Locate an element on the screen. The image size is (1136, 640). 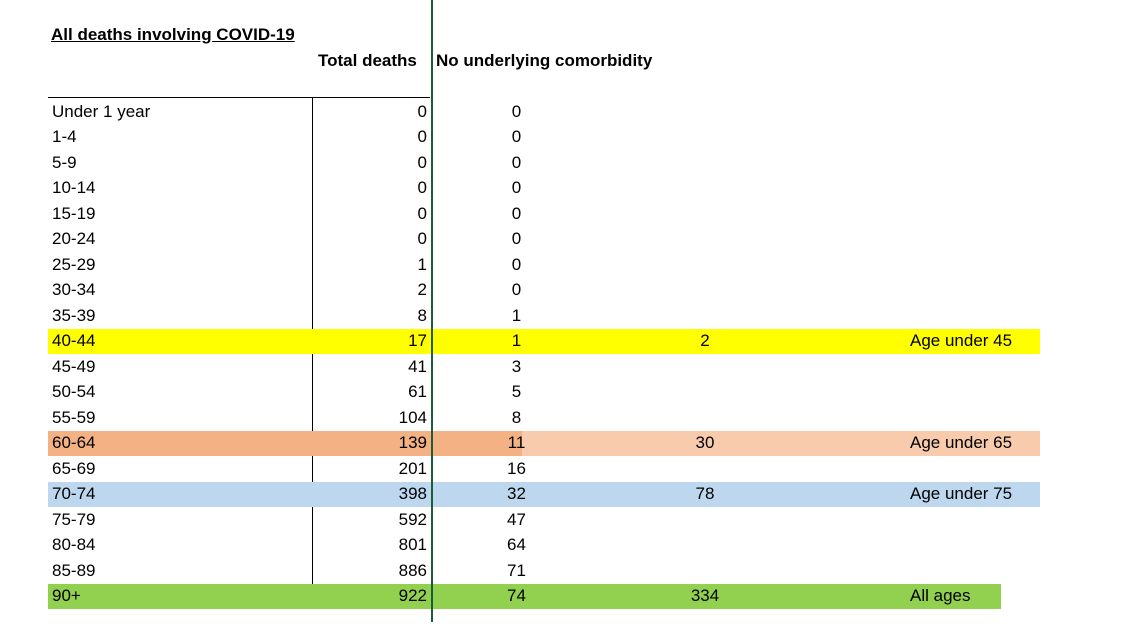
age-cell: 65-69 is located at coordinates (74, 468).